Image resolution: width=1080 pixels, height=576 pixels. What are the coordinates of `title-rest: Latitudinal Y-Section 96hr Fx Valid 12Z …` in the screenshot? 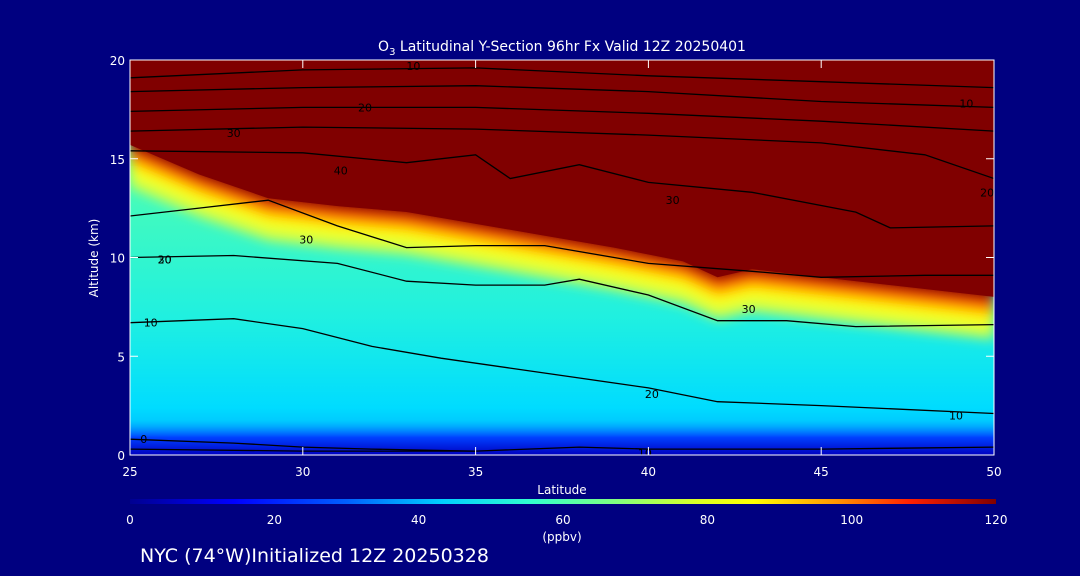 It's located at (570, 47).